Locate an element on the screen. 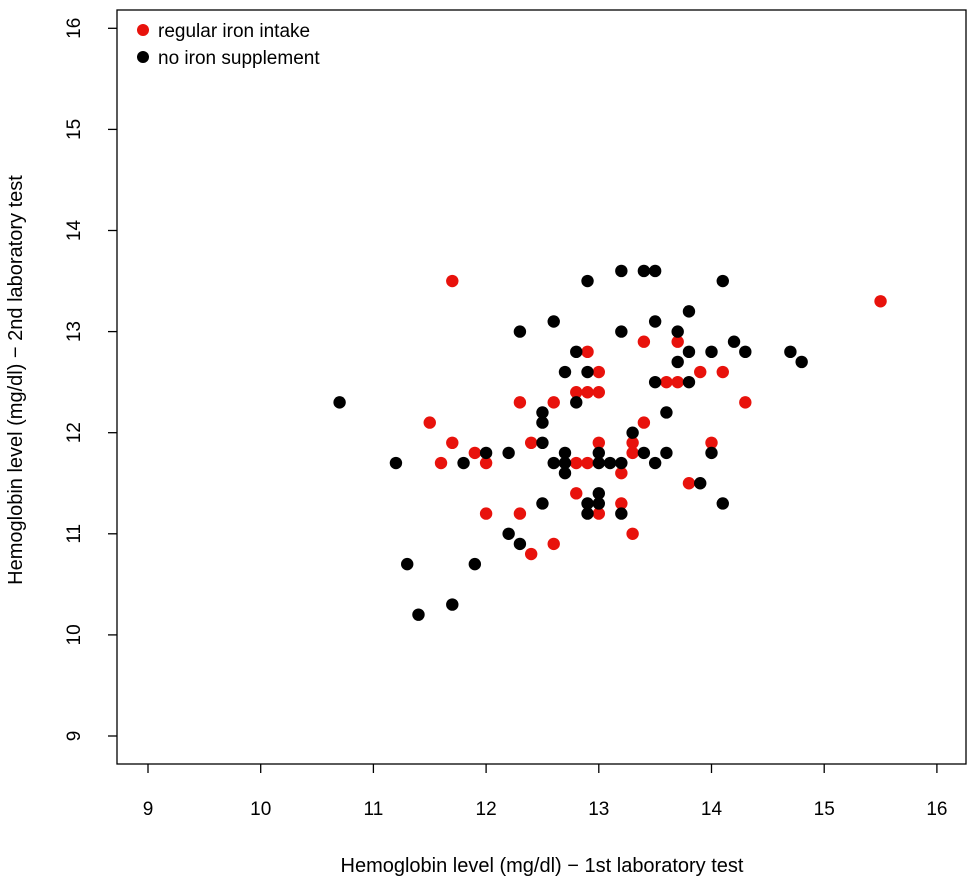 The width and height of the screenshot is (969, 881). x-tick-label: 10 is located at coordinates (260, 809).